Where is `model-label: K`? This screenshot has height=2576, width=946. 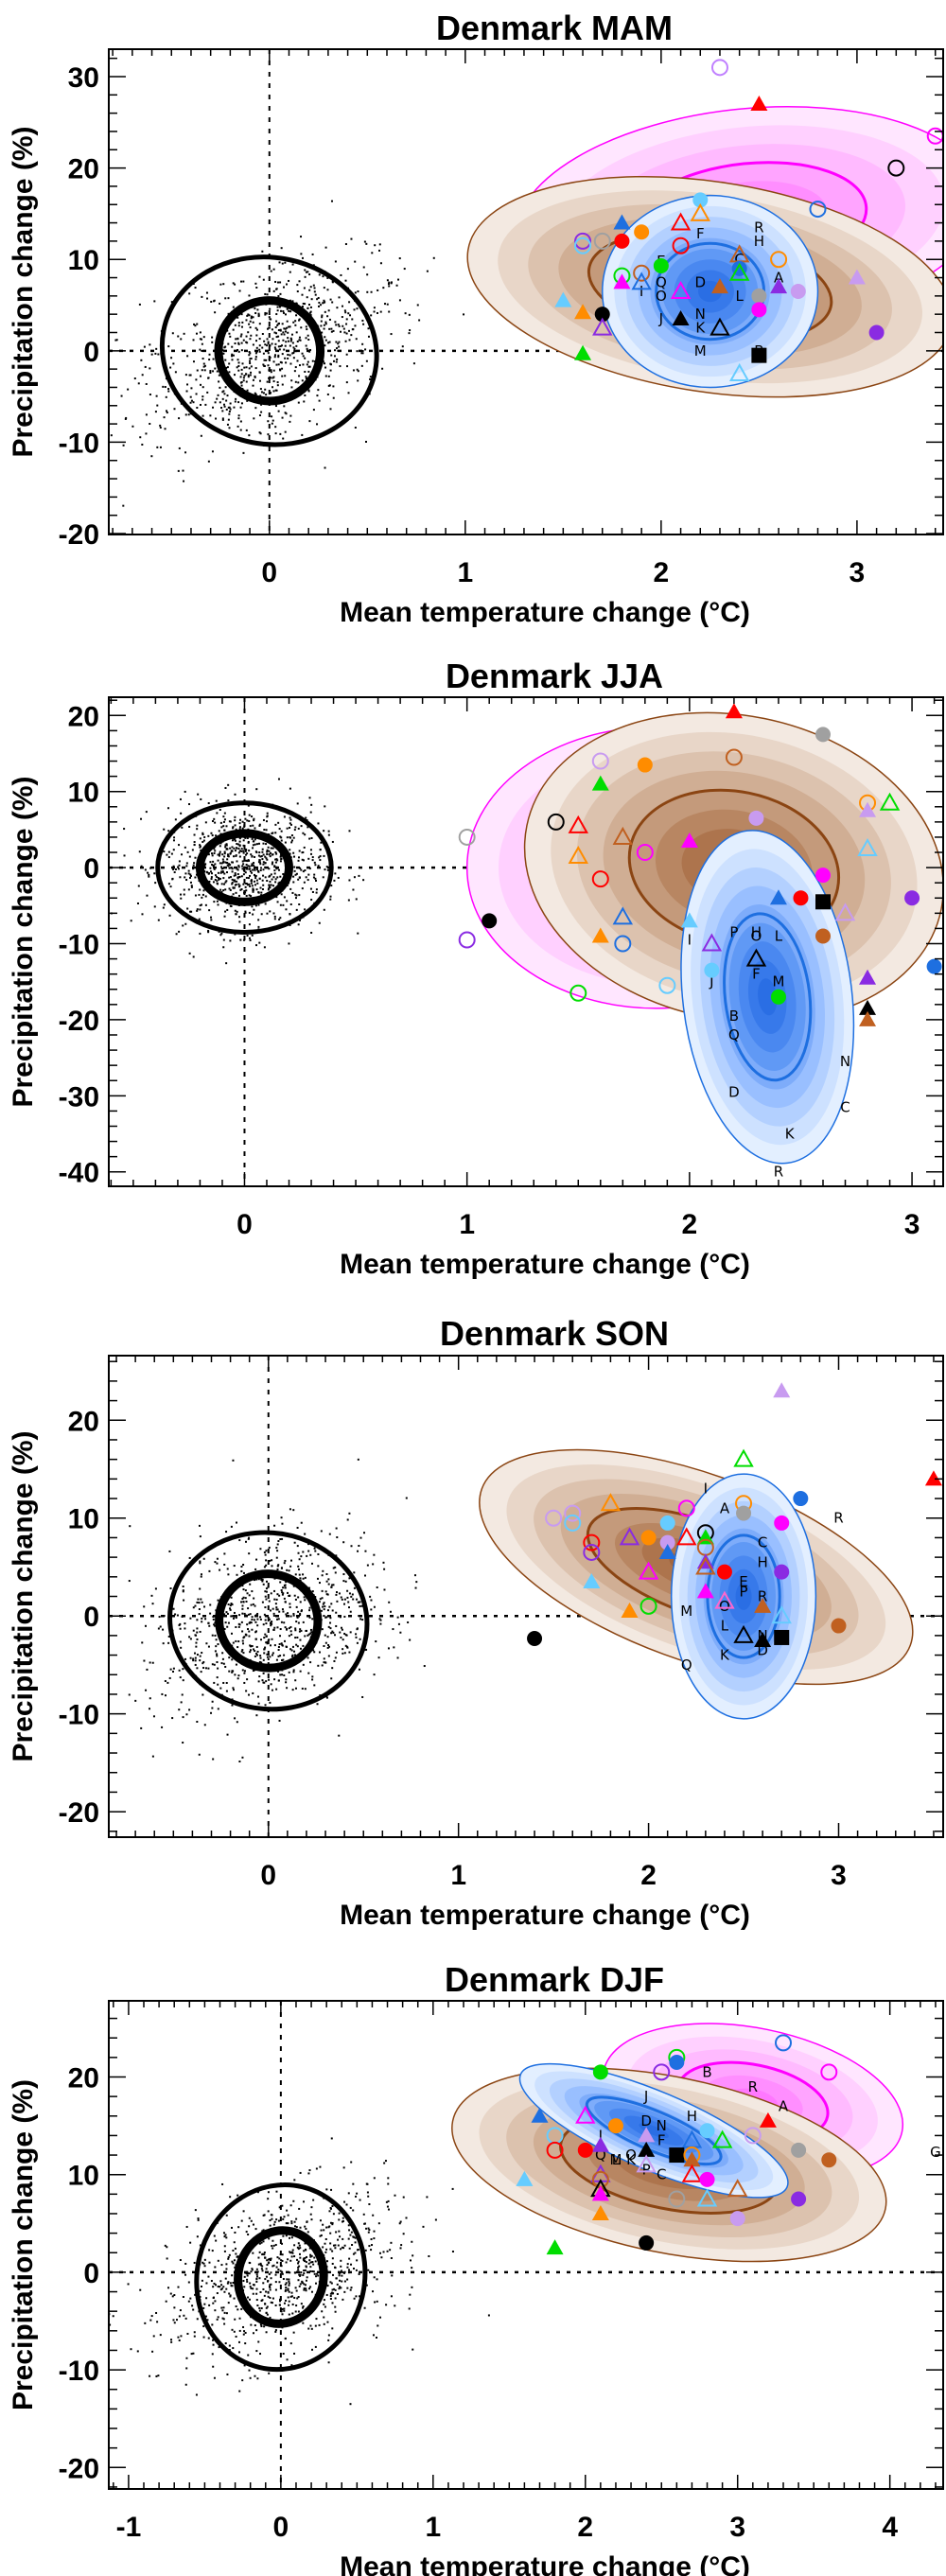 model-label: K is located at coordinates (700, 328).